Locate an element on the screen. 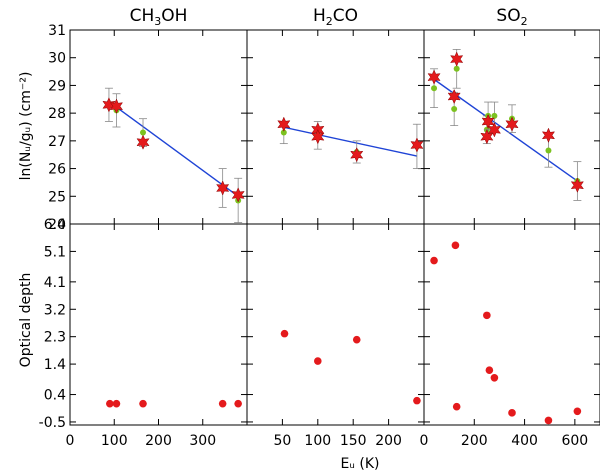 The image size is (600, 474). xtick-label: 50 is located at coordinates (282, 441).